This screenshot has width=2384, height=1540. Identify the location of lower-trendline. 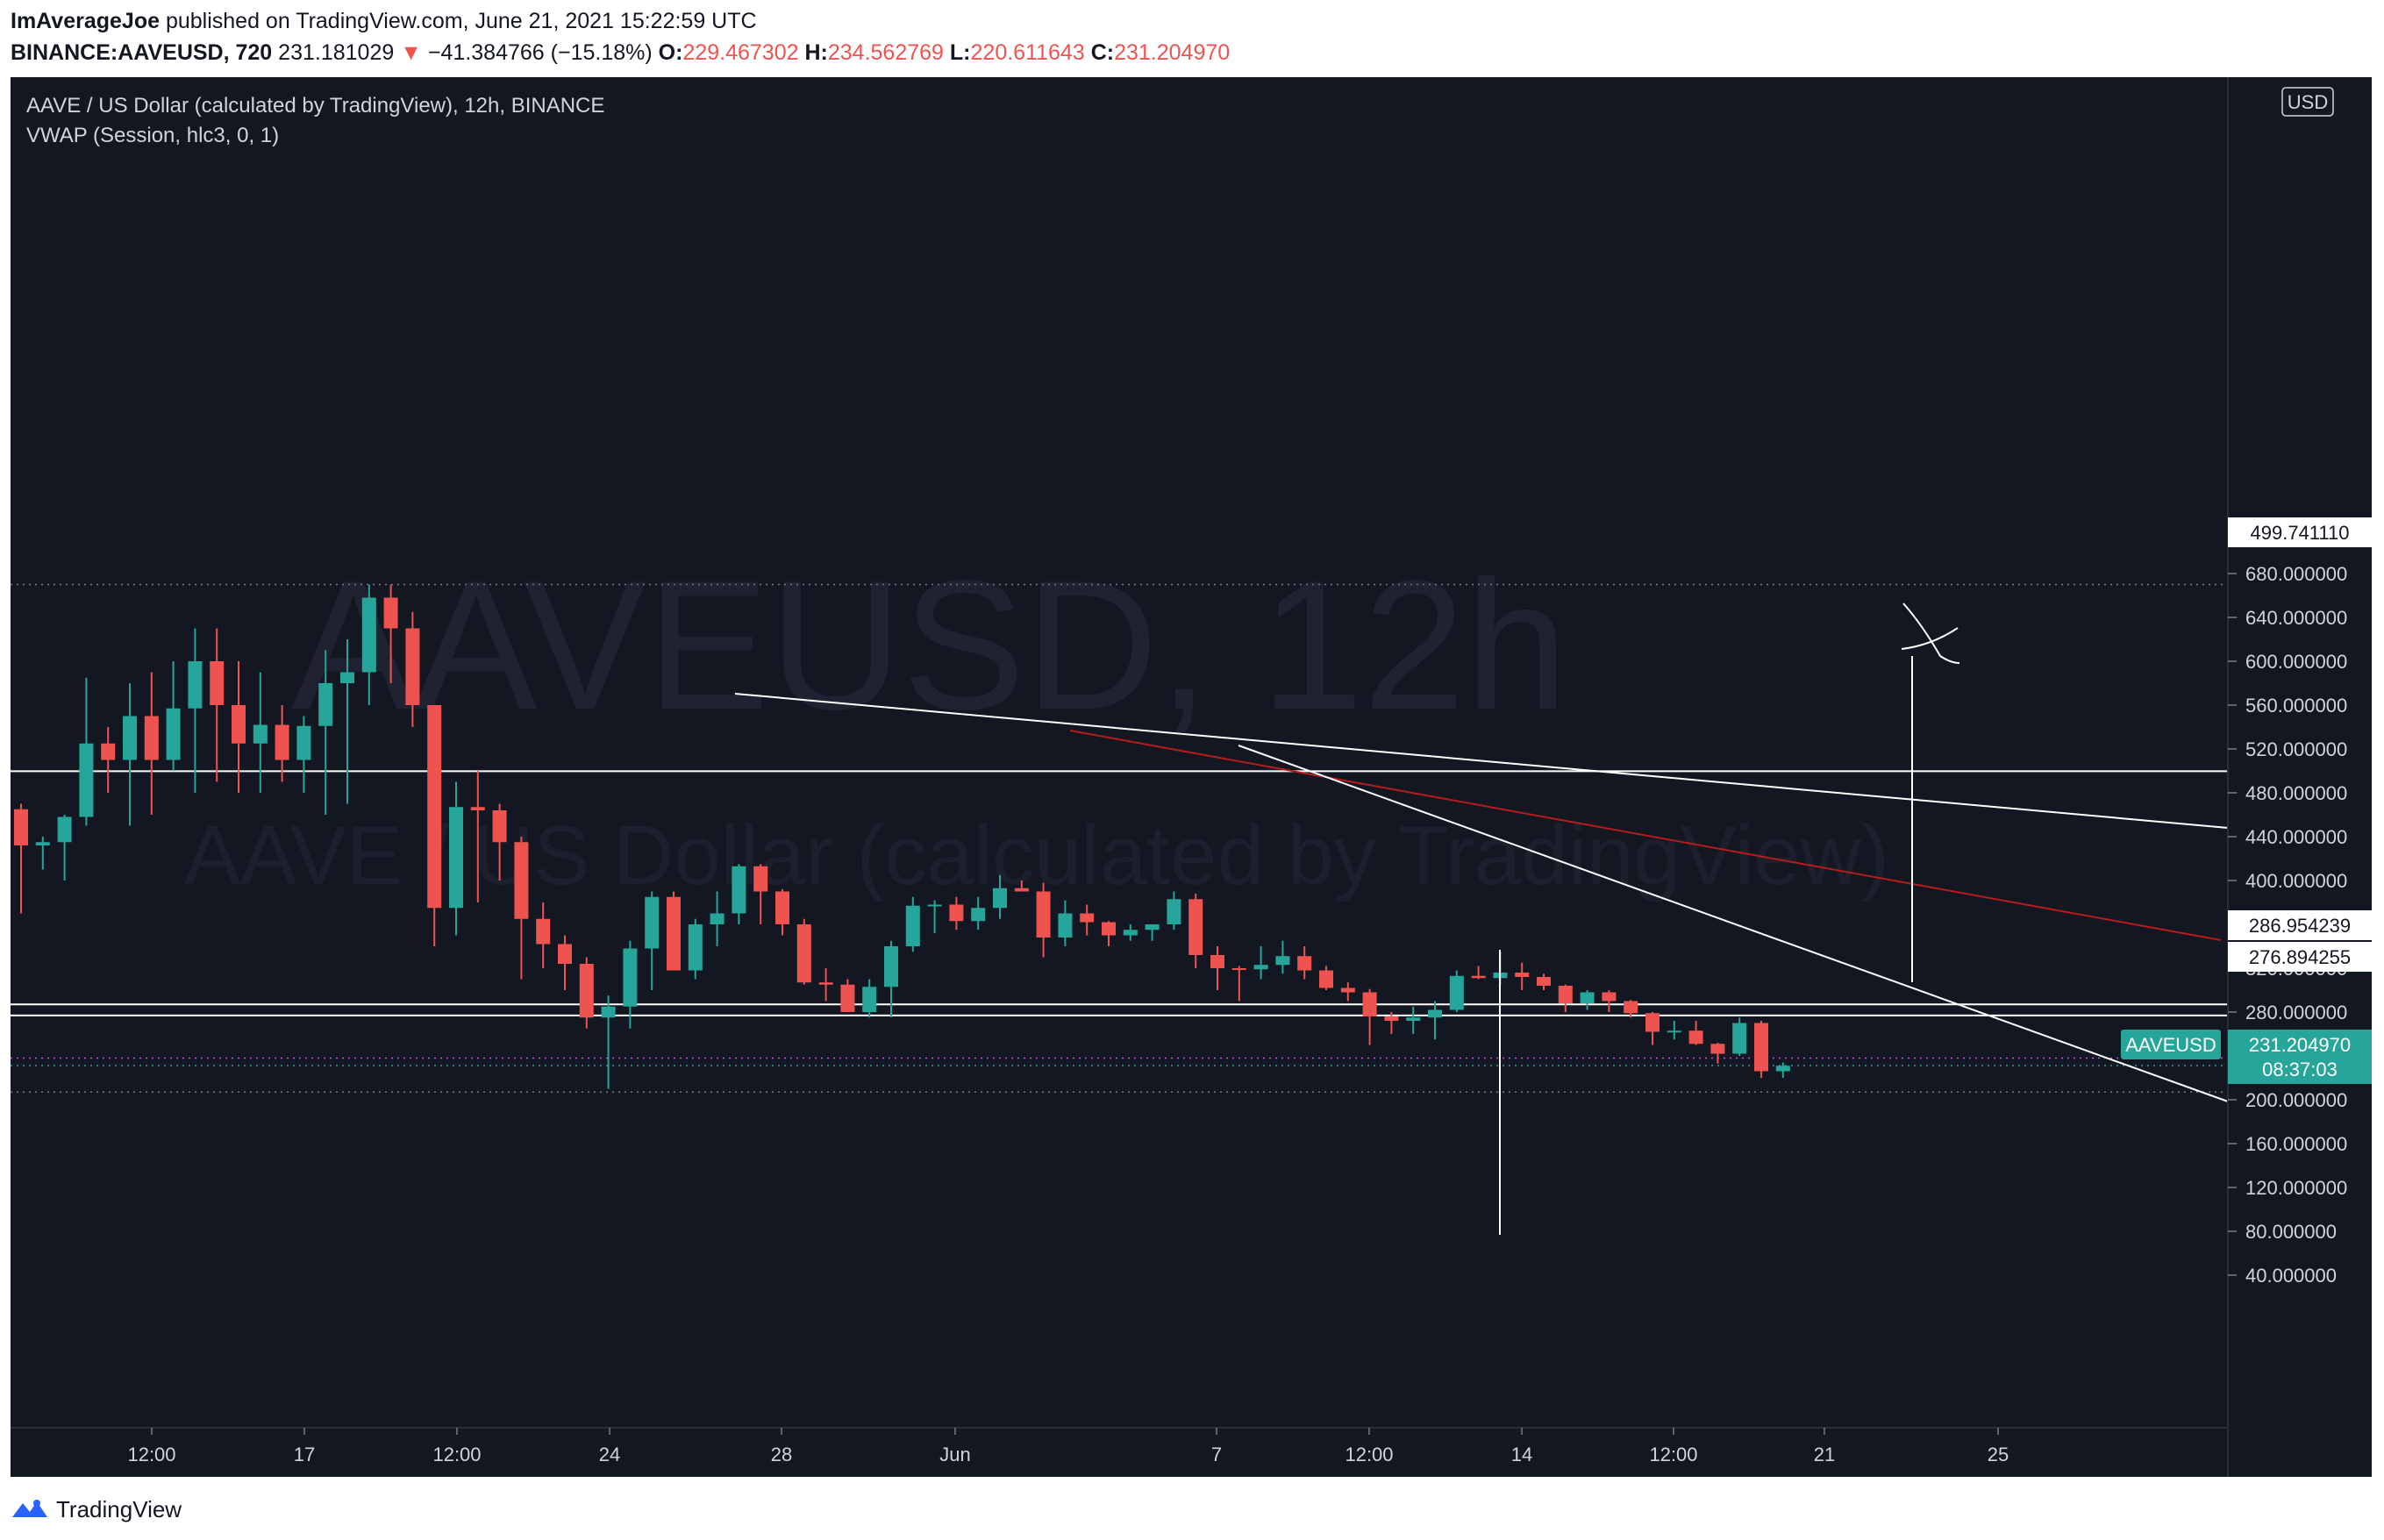
(1733, 924).